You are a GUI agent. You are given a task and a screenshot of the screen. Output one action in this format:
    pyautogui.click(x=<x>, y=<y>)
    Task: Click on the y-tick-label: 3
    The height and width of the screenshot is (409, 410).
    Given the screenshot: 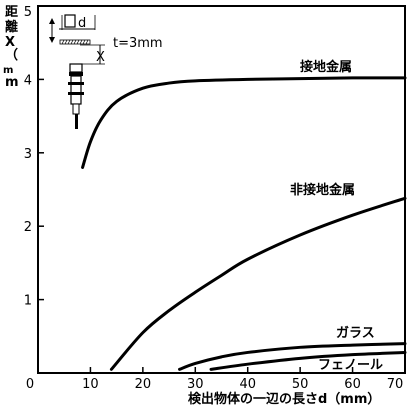 What is the action you would take?
    pyautogui.click(x=28, y=154)
    